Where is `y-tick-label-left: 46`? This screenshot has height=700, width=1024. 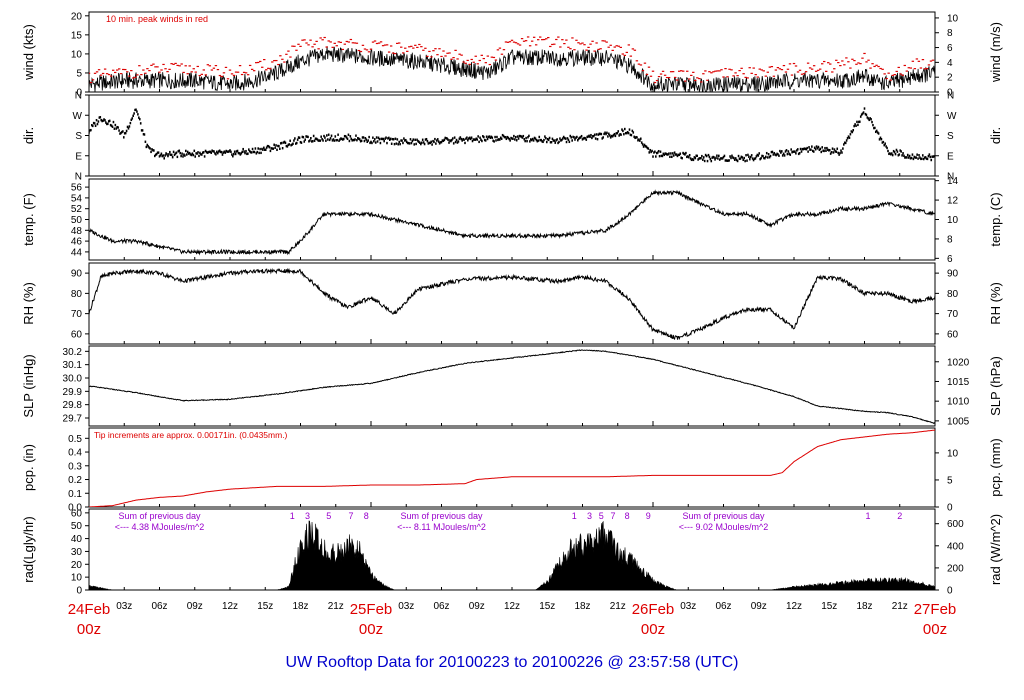
y-tick-label-left: 46 is located at coordinates (77, 242).